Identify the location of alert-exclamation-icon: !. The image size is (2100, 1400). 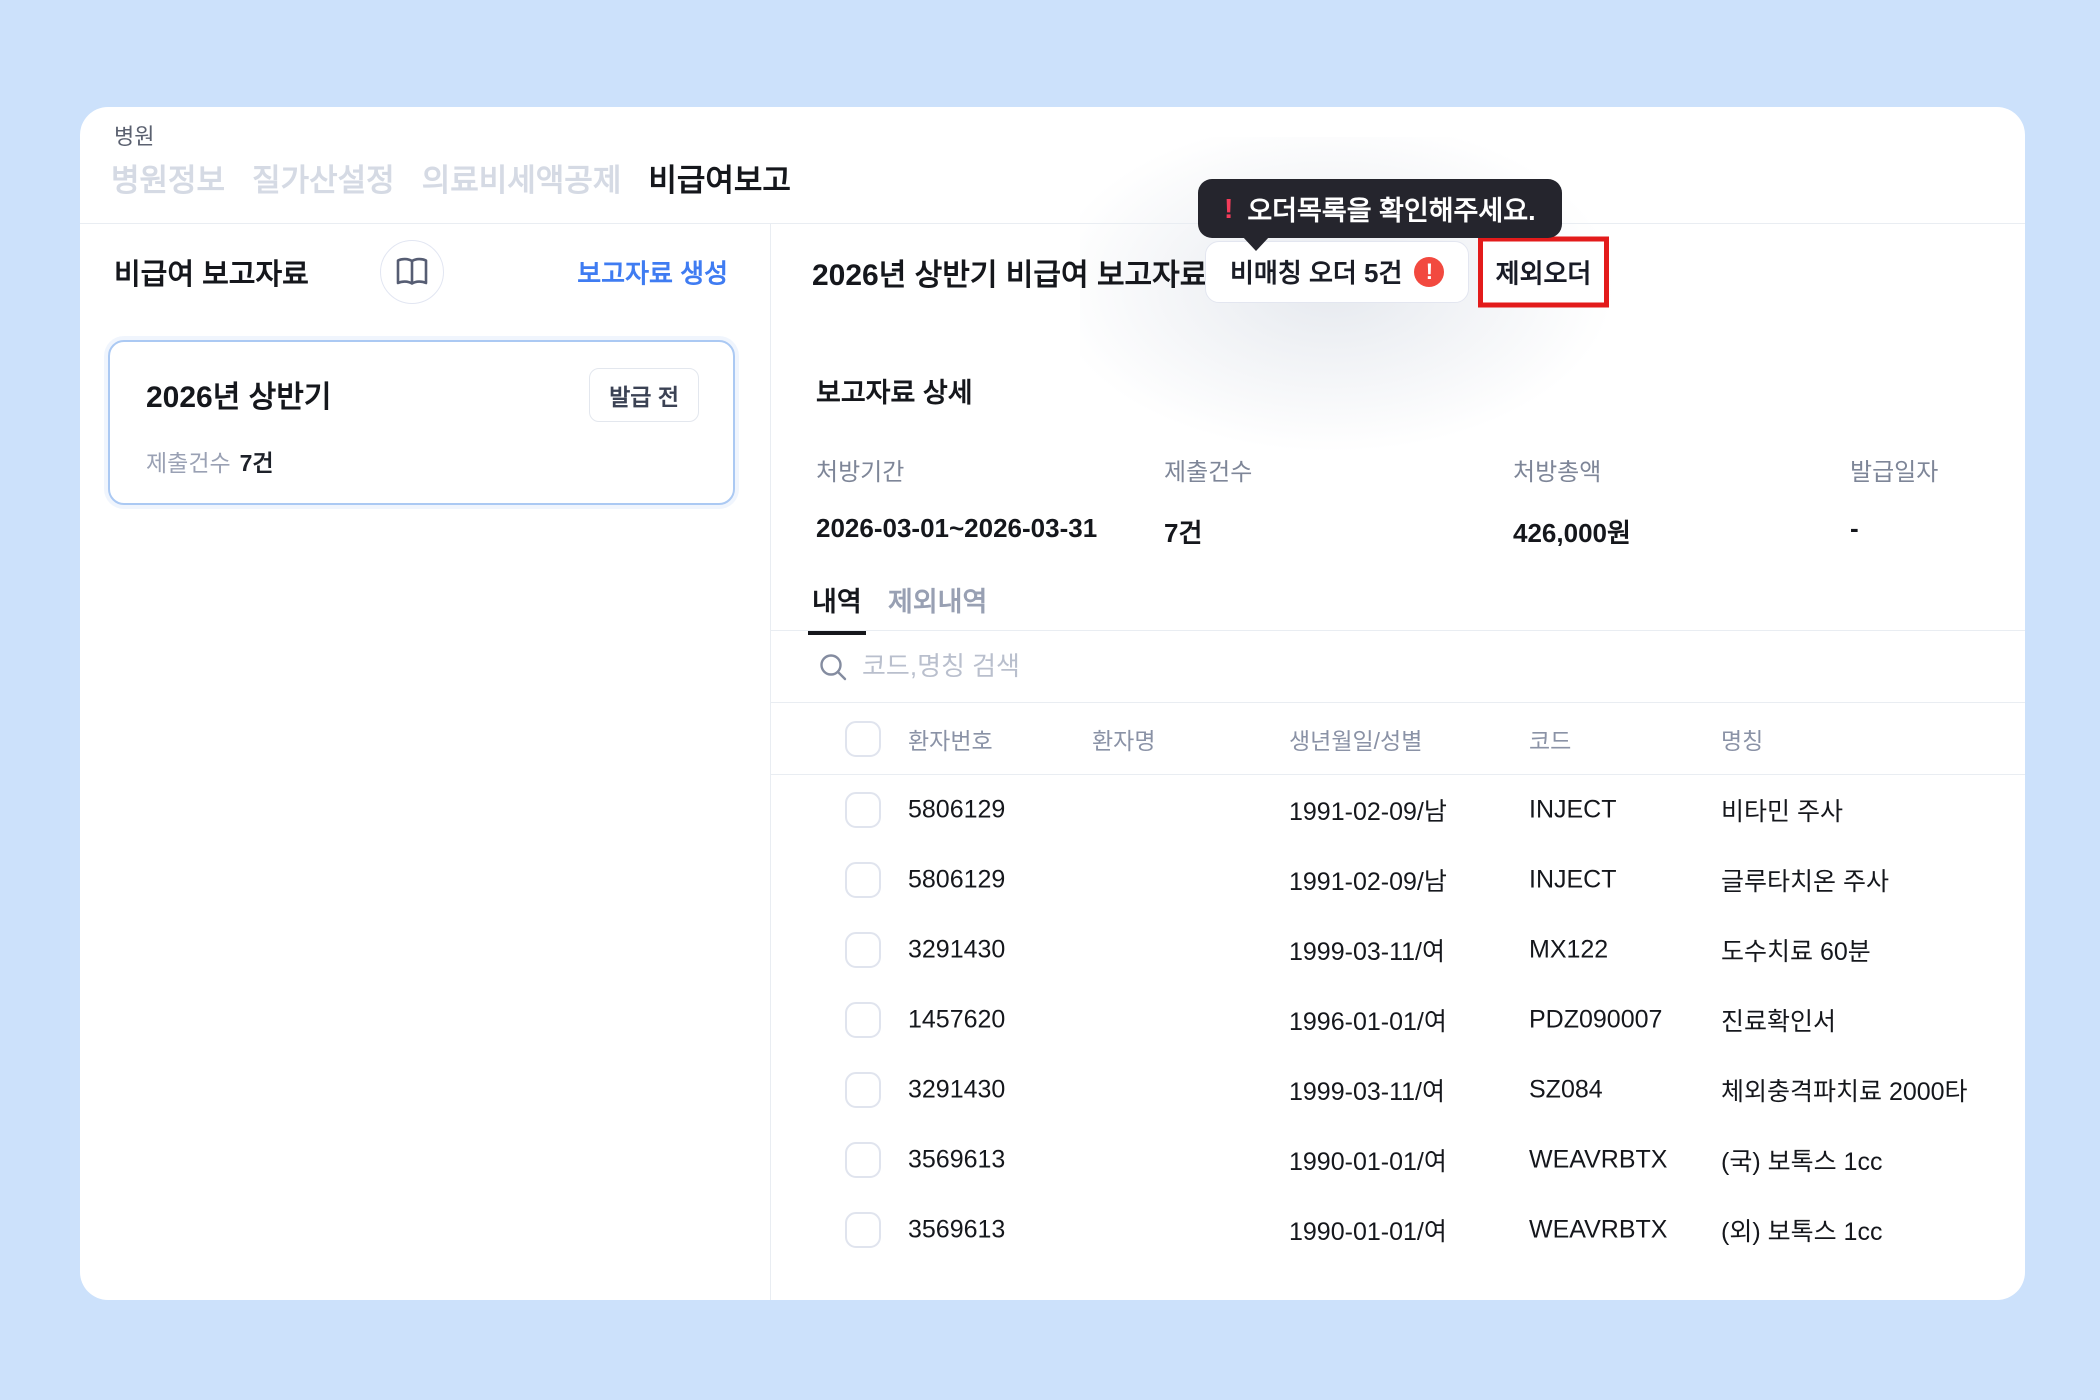
(1429, 271).